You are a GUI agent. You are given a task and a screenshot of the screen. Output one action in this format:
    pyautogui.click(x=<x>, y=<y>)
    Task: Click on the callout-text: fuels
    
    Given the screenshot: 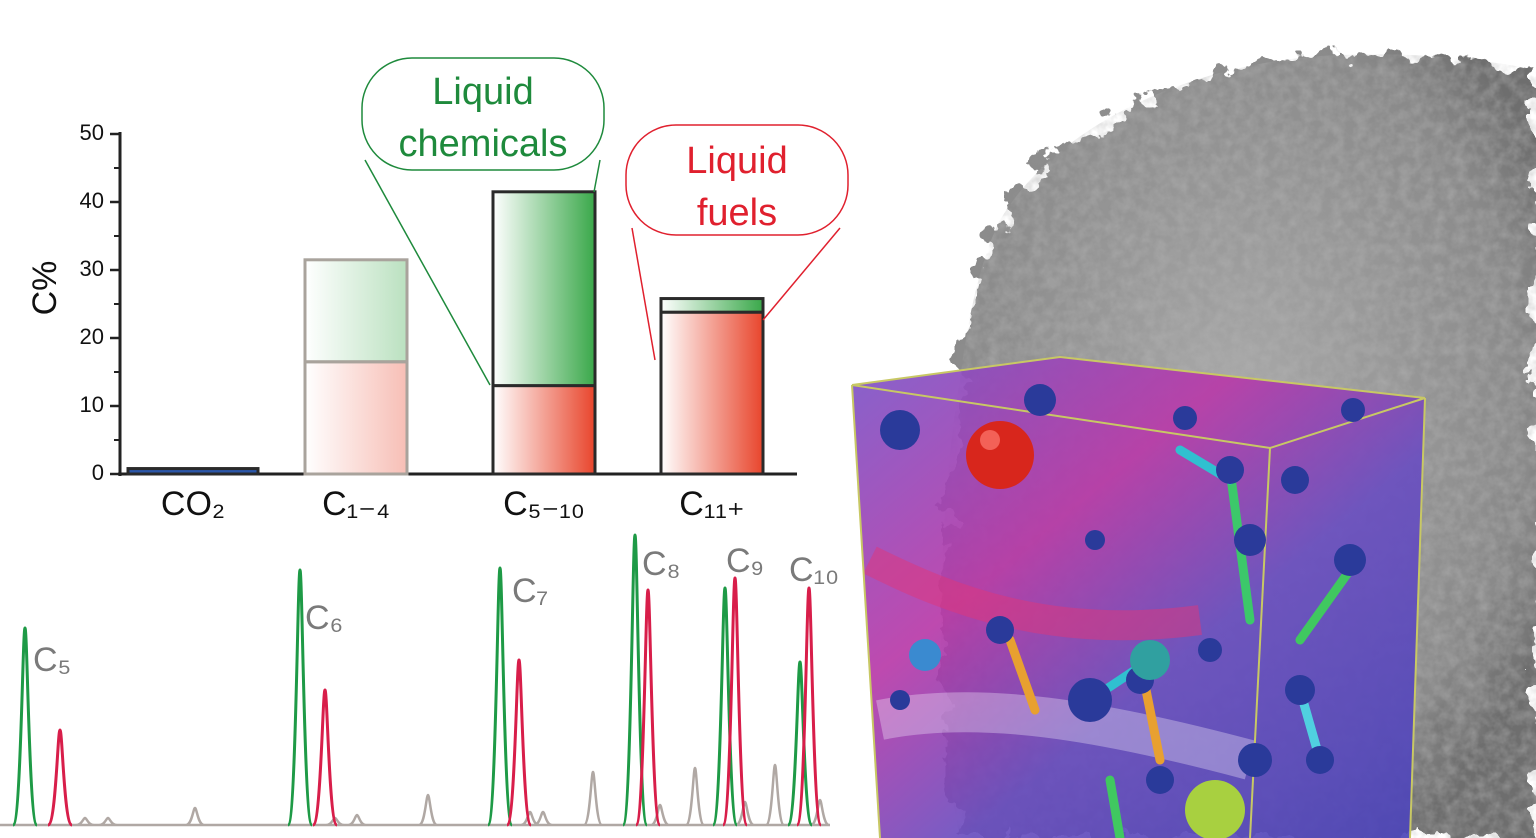 What is the action you would take?
    pyautogui.click(x=737, y=213)
    